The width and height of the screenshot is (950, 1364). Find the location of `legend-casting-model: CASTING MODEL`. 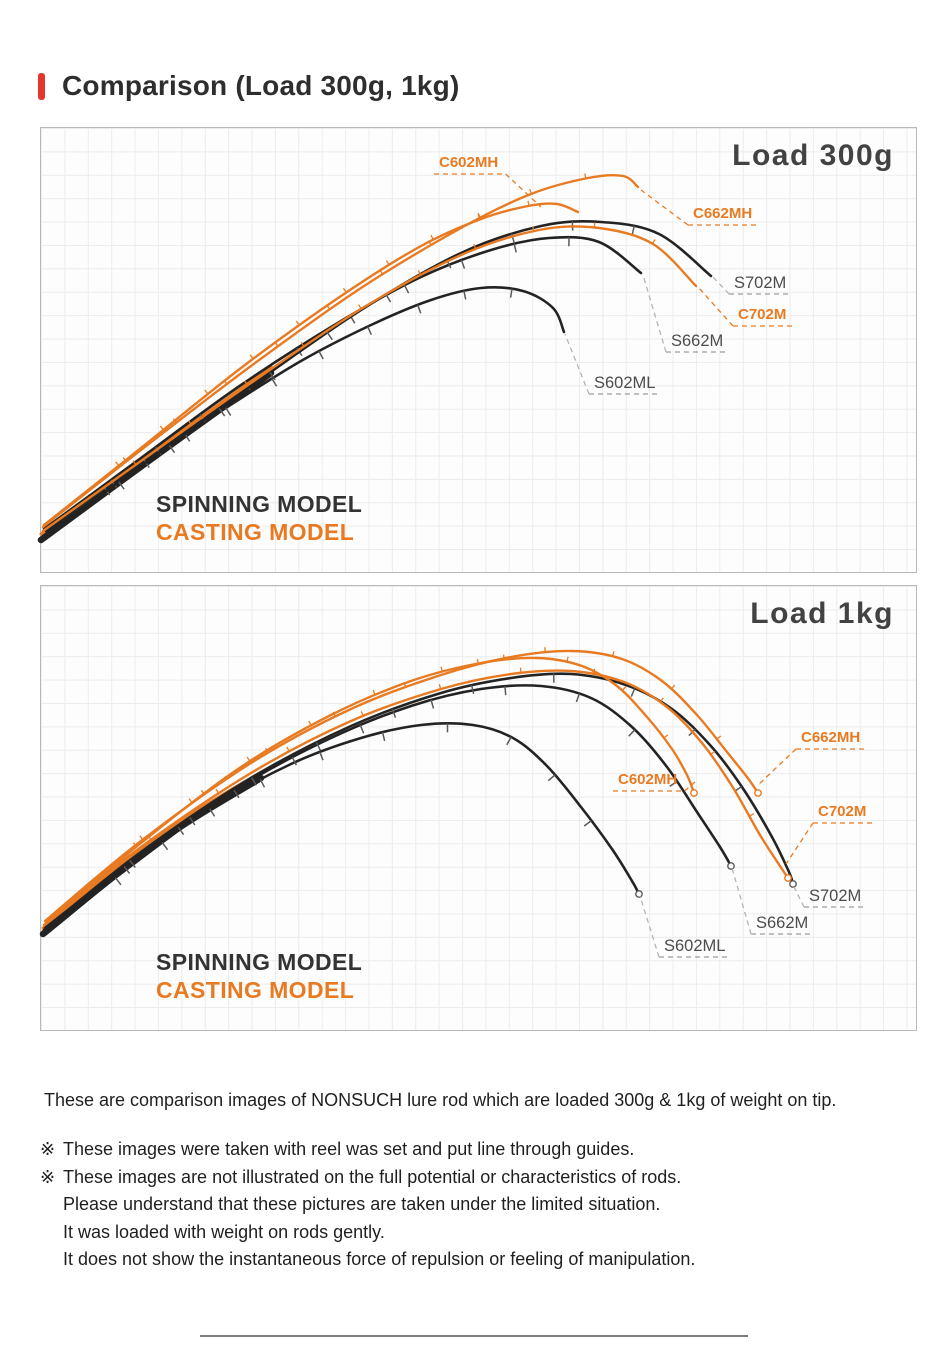

legend-casting-model: CASTING MODEL is located at coordinates (255, 532).